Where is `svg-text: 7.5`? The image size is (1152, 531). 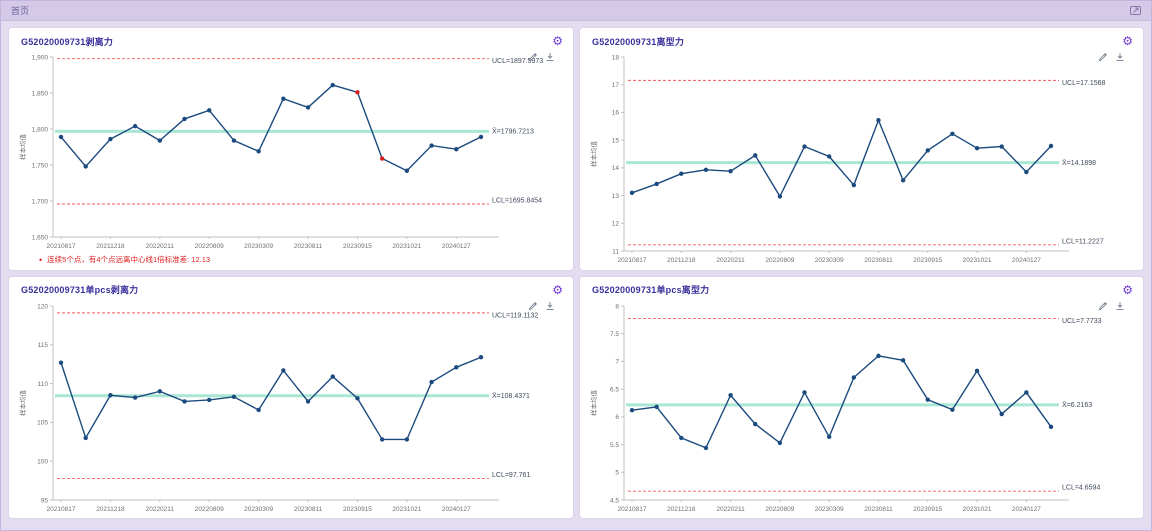 svg-text: 7.5 is located at coordinates (614, 334).